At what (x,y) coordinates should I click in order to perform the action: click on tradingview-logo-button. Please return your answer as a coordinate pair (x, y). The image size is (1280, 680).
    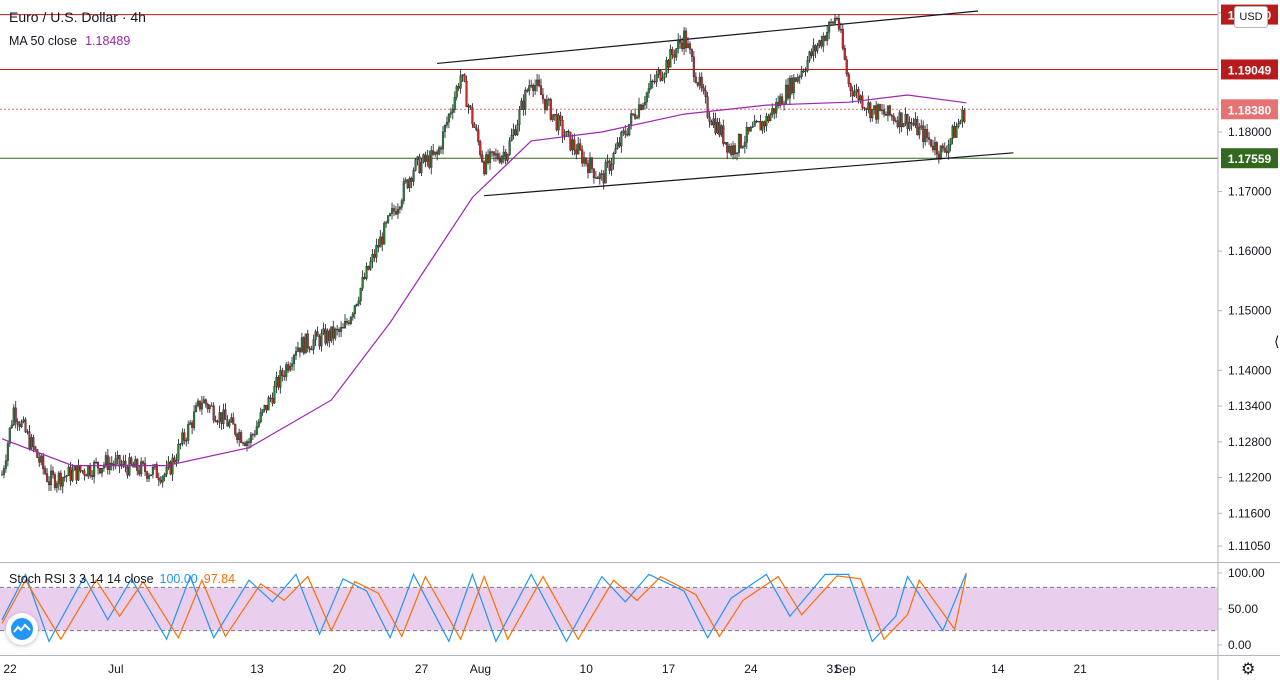
    Looking at the image, I should click on (22, 629).